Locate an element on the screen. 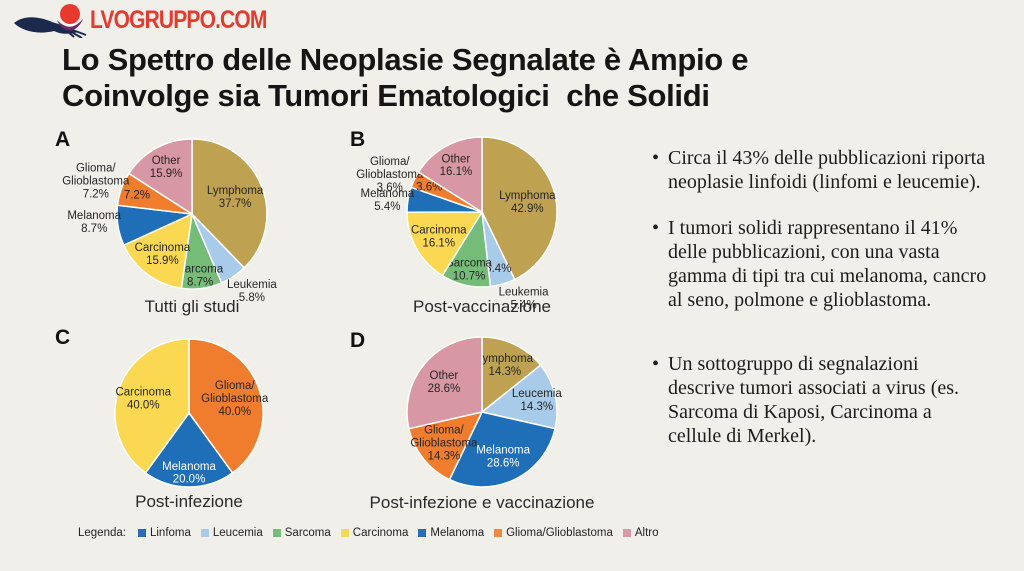 The image size is (1024, 571). logo-wing-shape is located at coordinates (46, 25).